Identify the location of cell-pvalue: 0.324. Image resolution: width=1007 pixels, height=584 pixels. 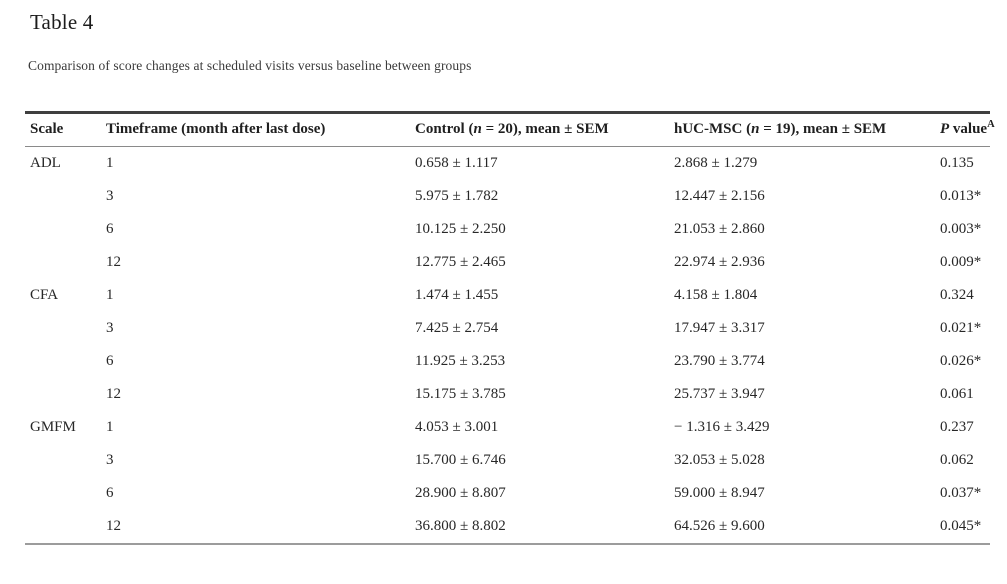
(957, 295).